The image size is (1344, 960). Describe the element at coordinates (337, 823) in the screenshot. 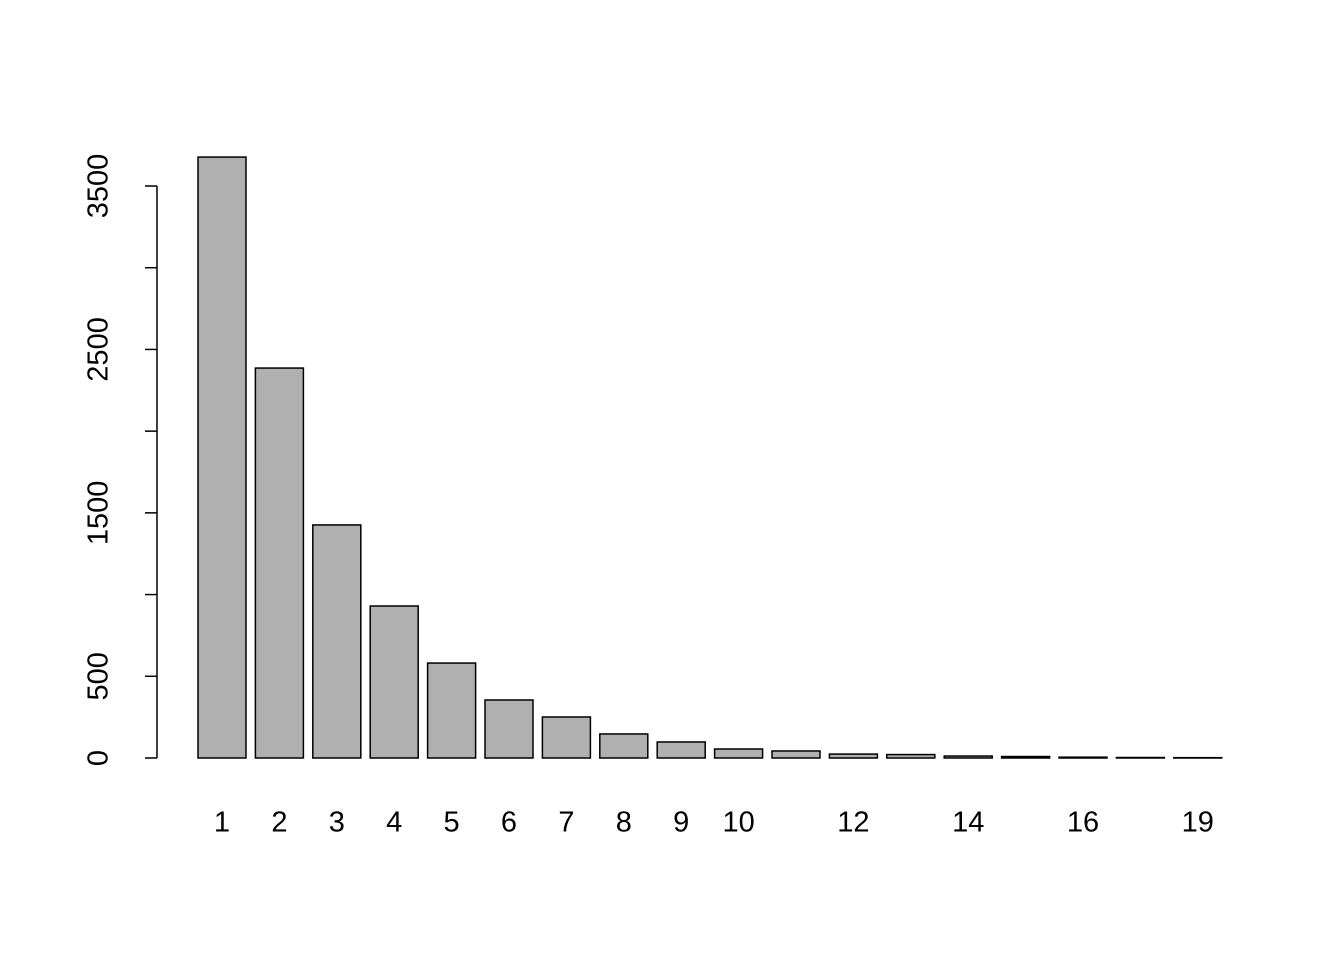

I see `x-tick-label: 3` at that location.